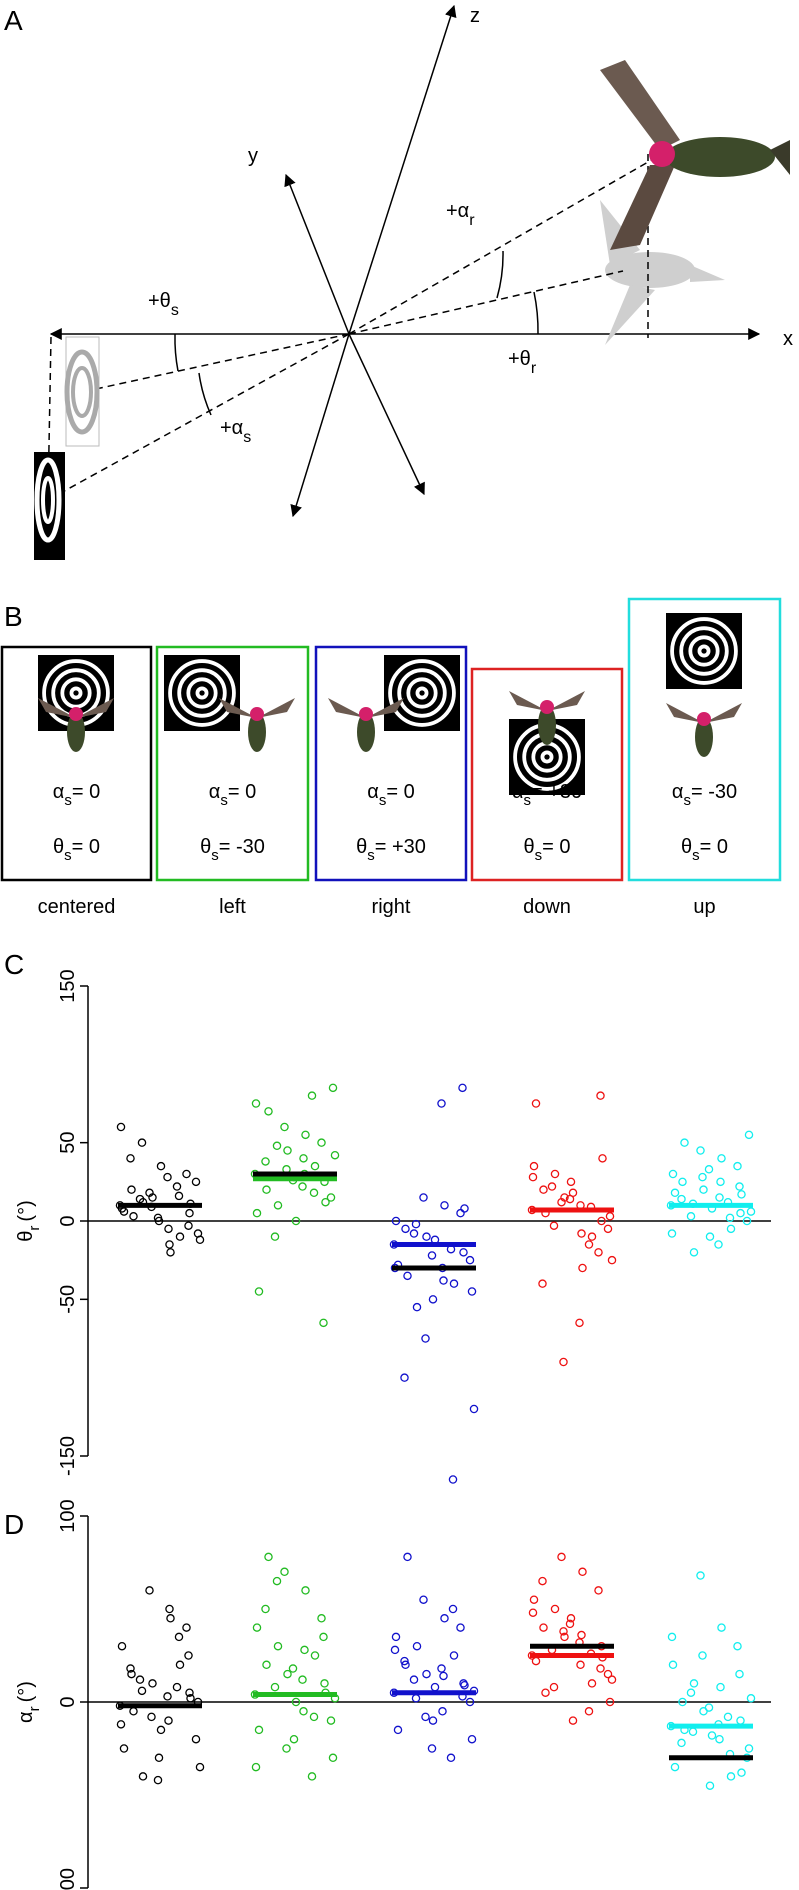 The height and width of the screenshot is (1890, 799). What do you see at coordinates (547, 795) in the screenshot?
I see `alpha-label: αs= +30` at bounding box center [547, 795].